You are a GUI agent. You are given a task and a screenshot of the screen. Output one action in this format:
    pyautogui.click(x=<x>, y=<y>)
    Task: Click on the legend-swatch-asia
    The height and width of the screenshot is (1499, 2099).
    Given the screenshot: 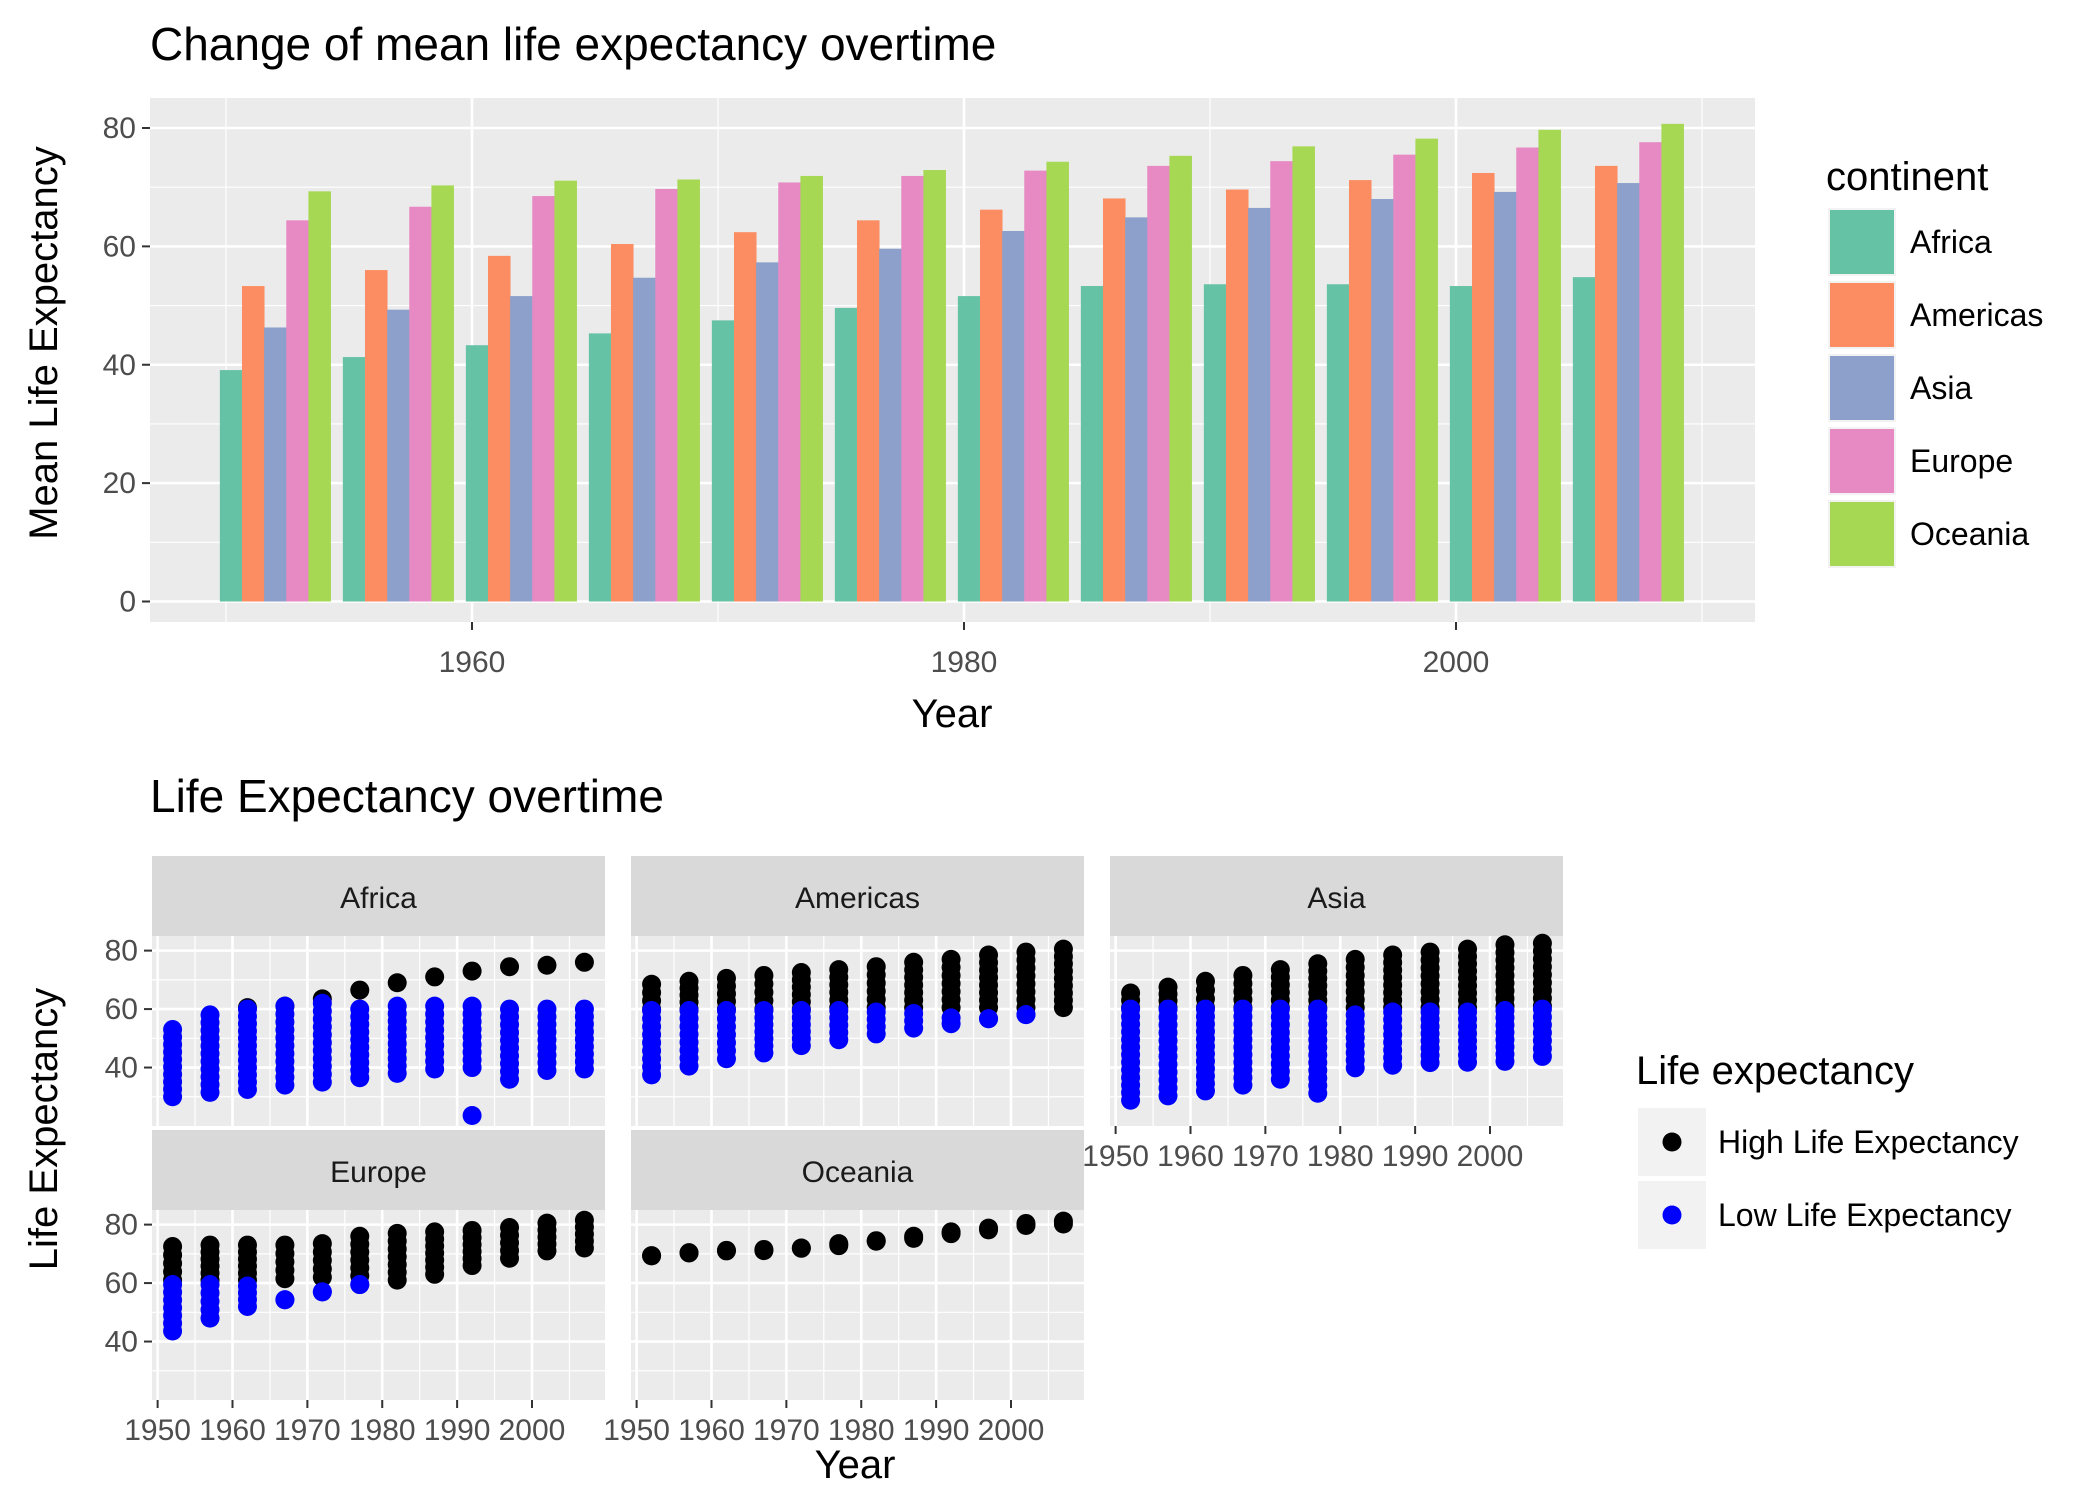 What is the action you would take?
    pyautogui.click(x=1862, y=388)
    